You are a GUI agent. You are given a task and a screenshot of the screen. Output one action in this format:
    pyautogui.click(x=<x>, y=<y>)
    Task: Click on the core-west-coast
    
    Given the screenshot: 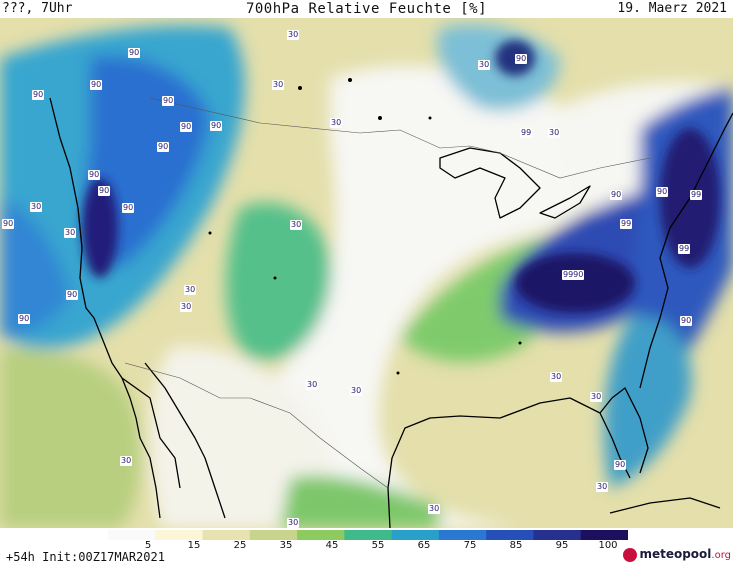 What is the action you would take?
    pyautogui.click(x=100, y=228)
    